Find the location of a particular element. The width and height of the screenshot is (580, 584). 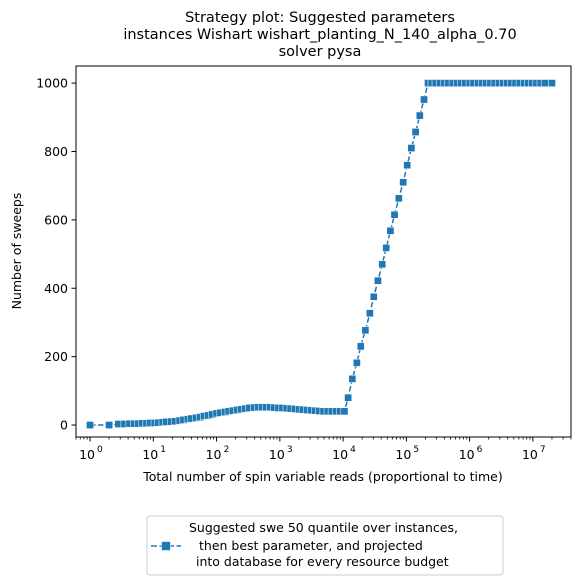

y-axis: 0 200 400 600 800 1000 is located at coordinates (56, 254).